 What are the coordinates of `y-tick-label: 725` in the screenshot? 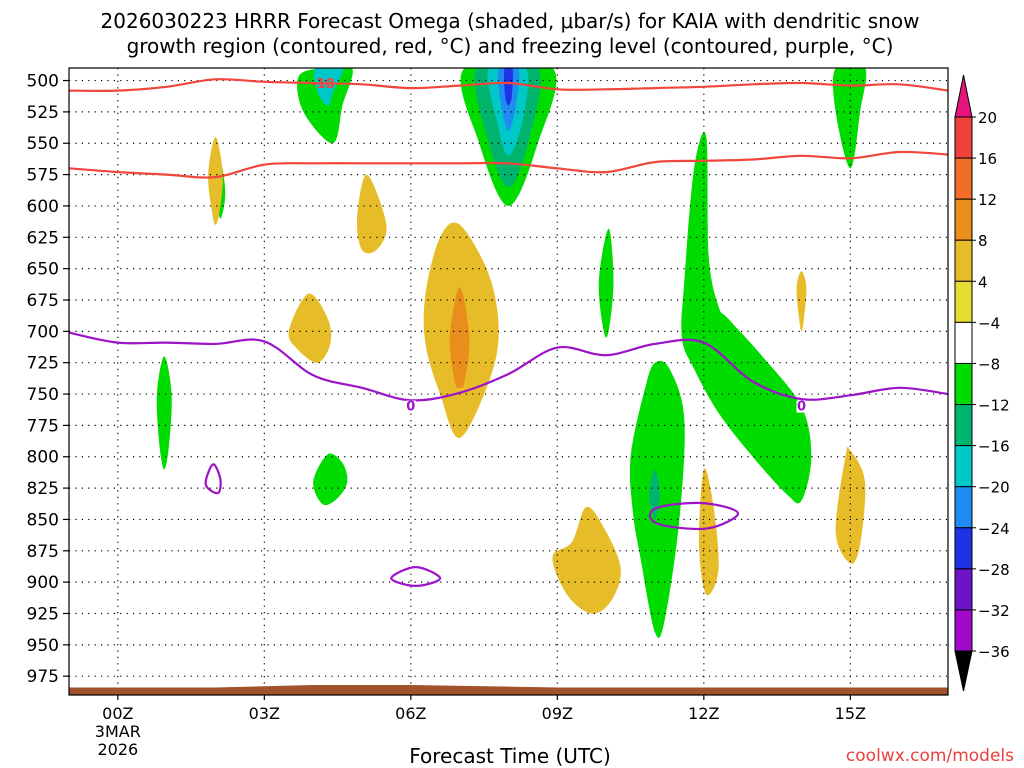 It's located at (43, 364).